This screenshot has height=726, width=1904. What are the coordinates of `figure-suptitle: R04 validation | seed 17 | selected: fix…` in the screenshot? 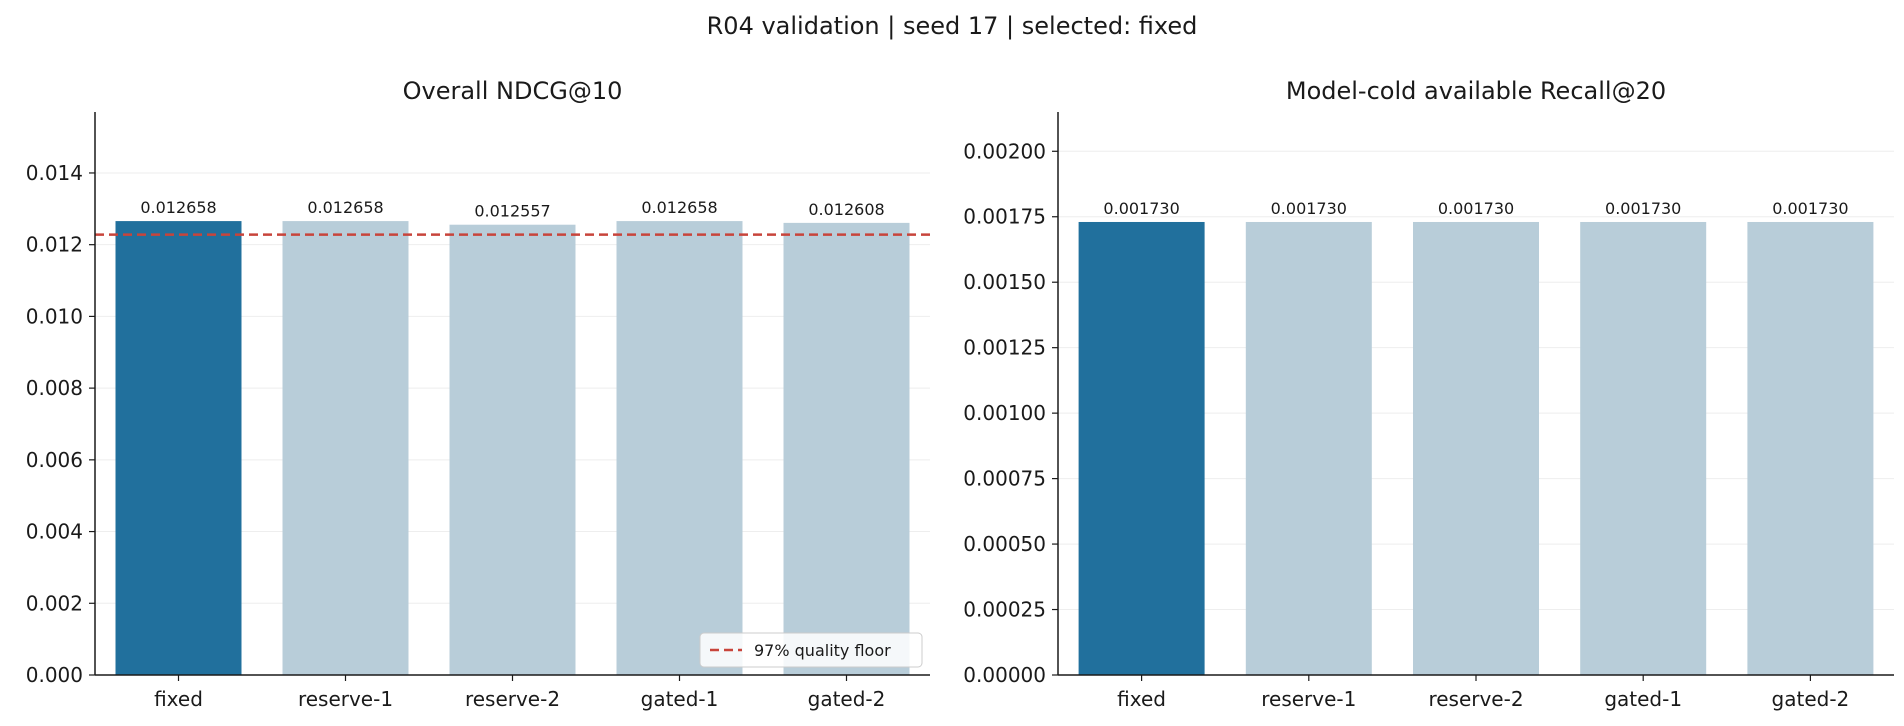 It's located at (952, 26).